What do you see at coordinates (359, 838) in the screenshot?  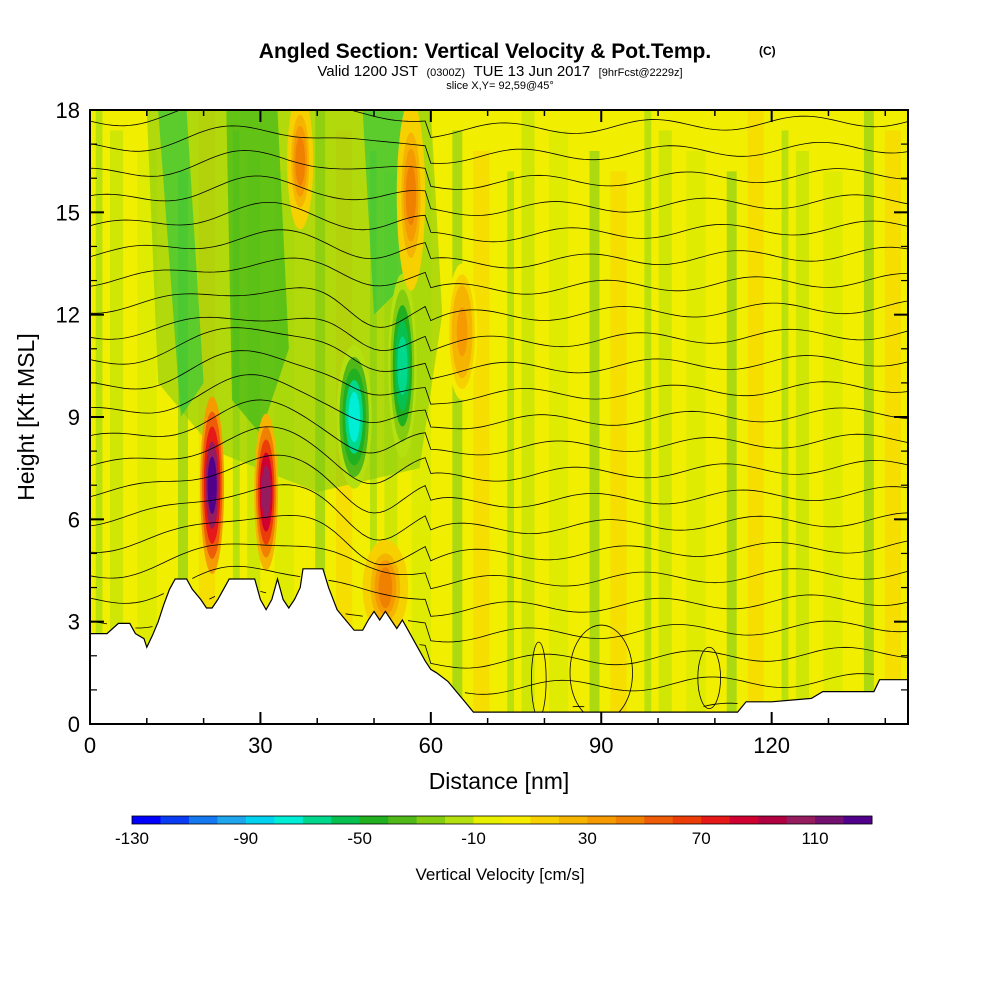 I see `colorbar-tick-label: -50` at bounding box center [359, 838].